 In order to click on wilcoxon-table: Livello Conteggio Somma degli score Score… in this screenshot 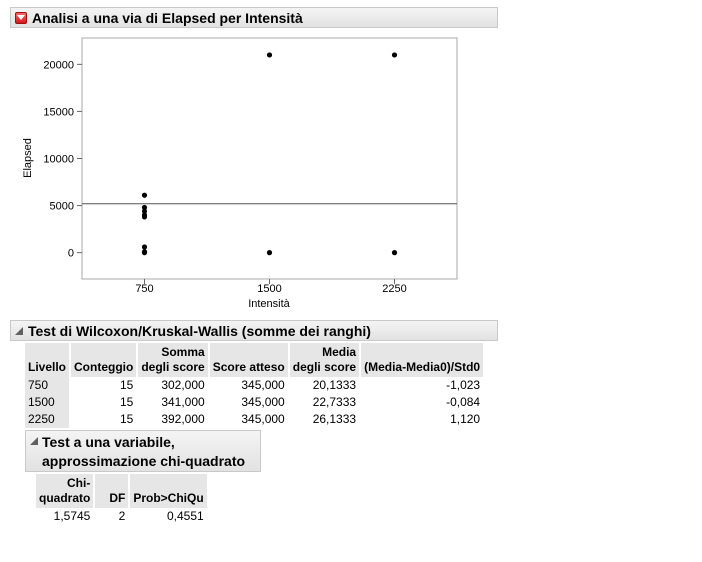, I will do `click(254, 385)`.